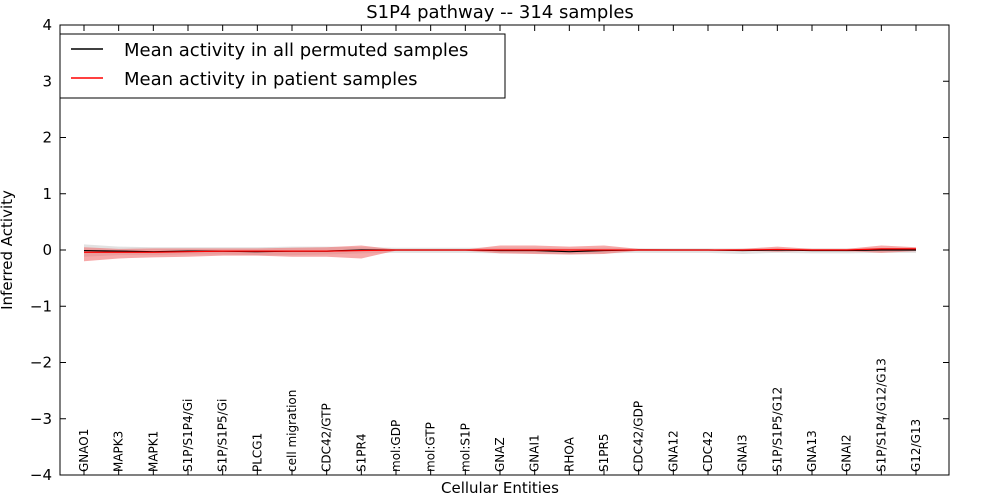  What do you see at coordinates (153, 451) in the screenshot?
I see `x-tick-label: MAPK1` at bounding box center [153, 451].